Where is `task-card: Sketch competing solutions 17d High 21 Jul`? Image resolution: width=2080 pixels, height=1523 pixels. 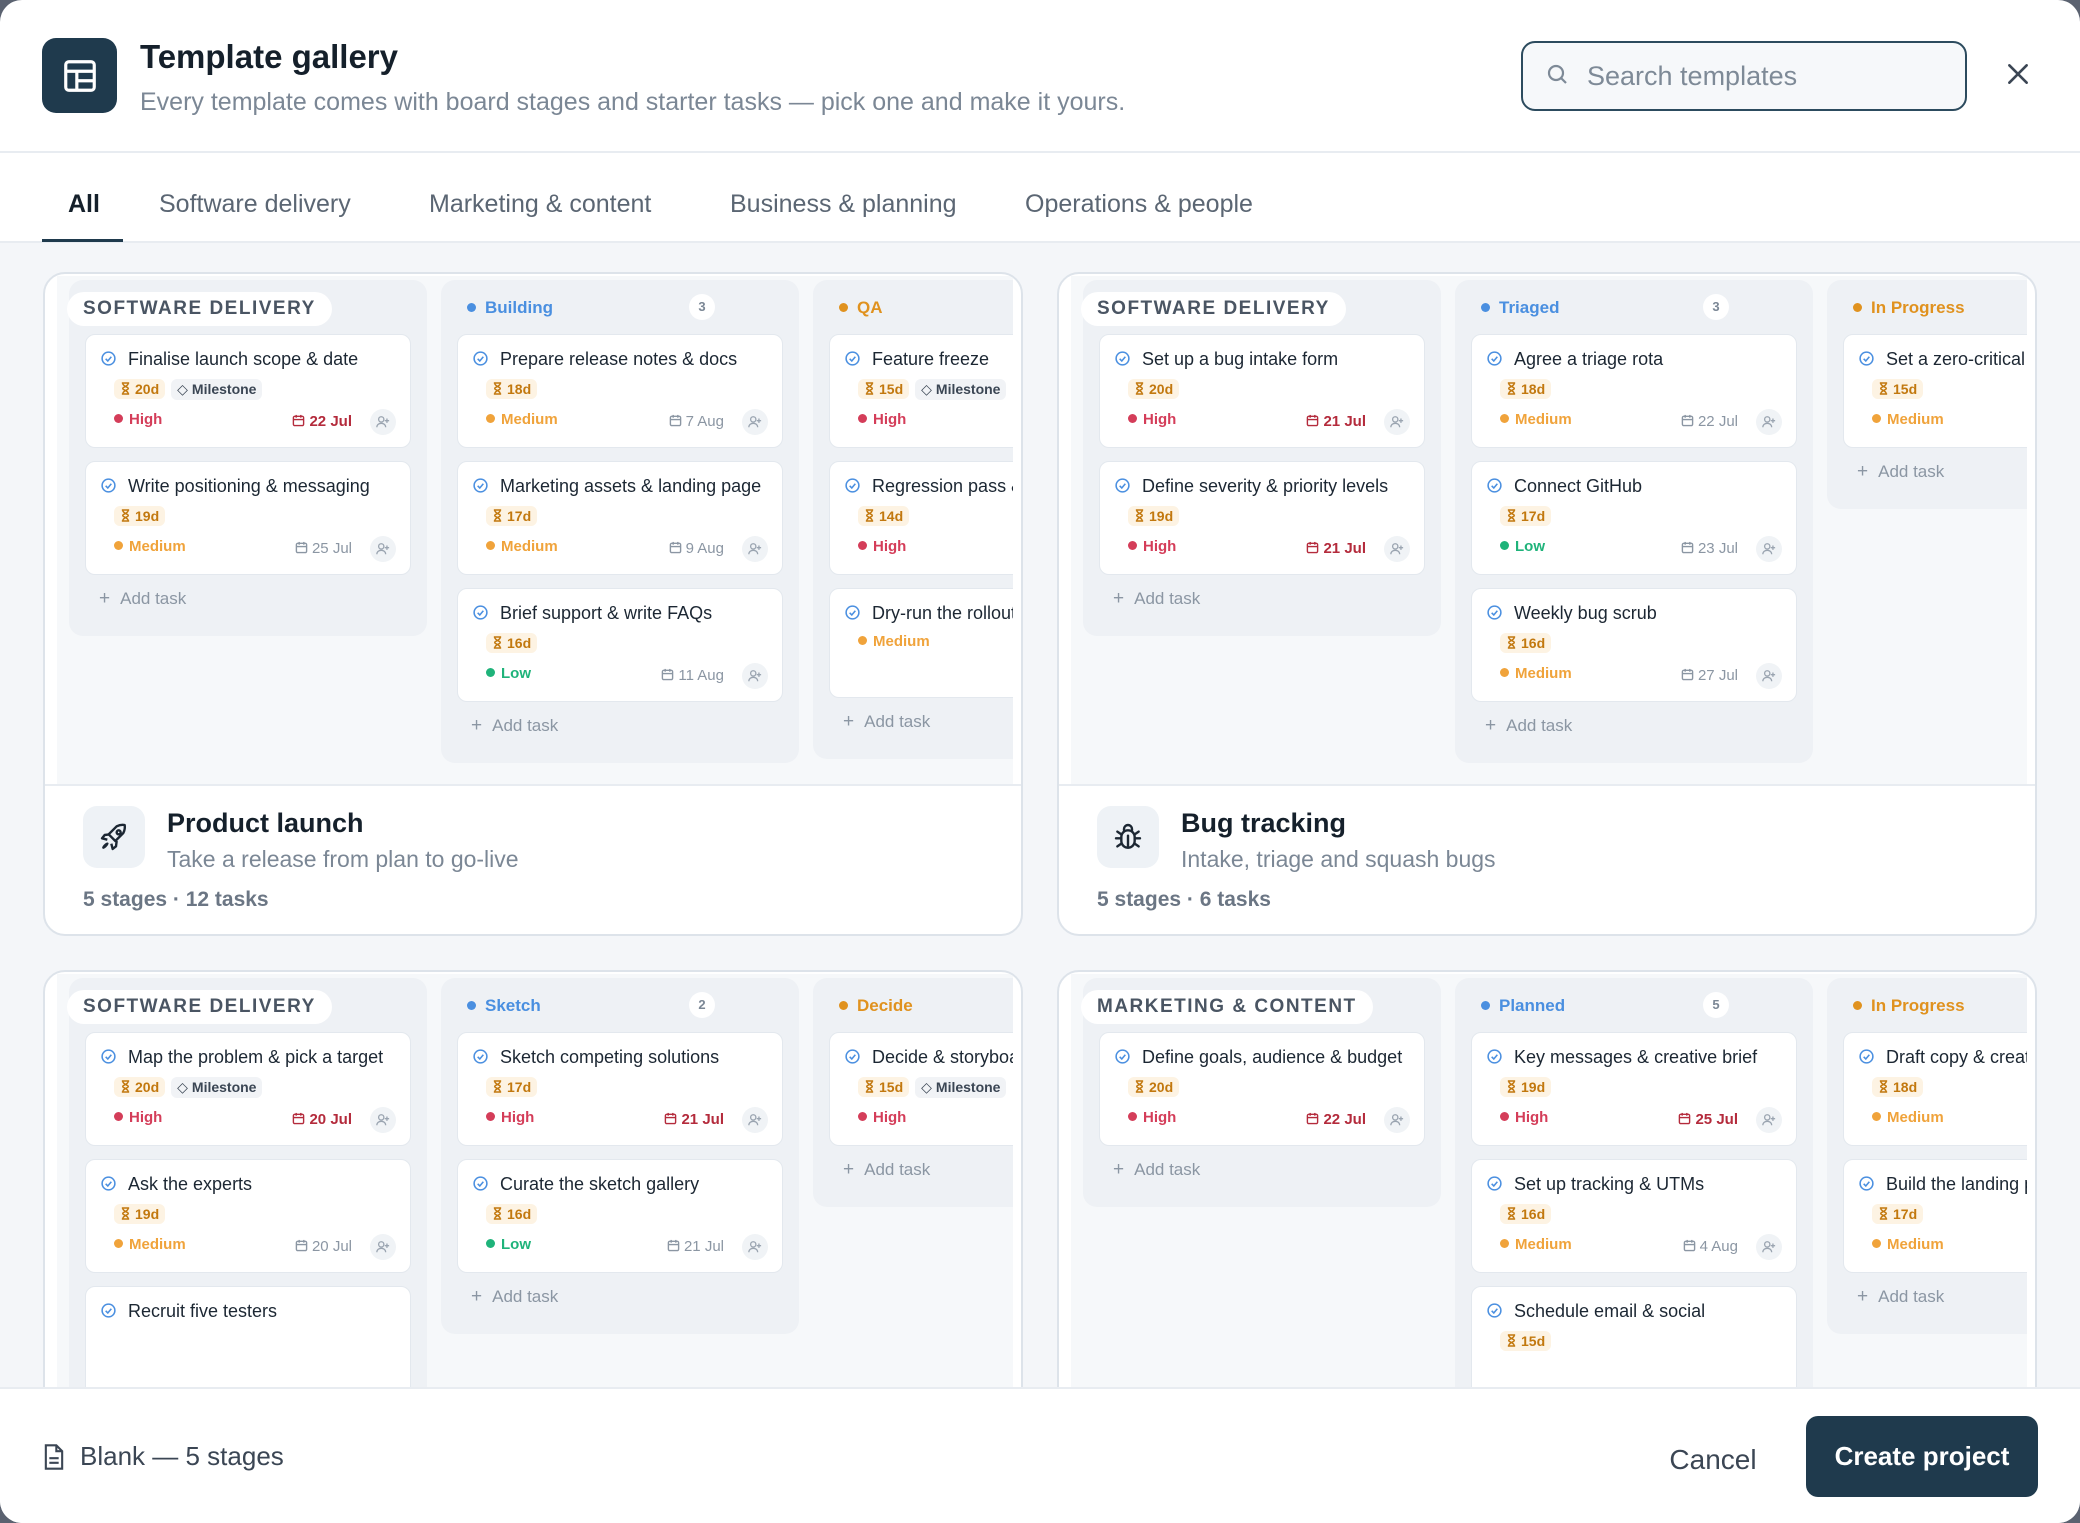
task-card: Sketch competing solutions 17d High 21 Jul is located at coordinates (620, 1089).